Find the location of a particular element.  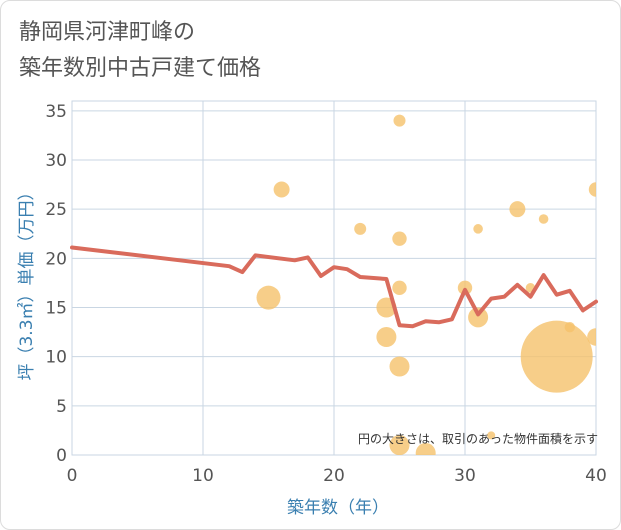

trend-line-group is located at coordinates (334, 287).